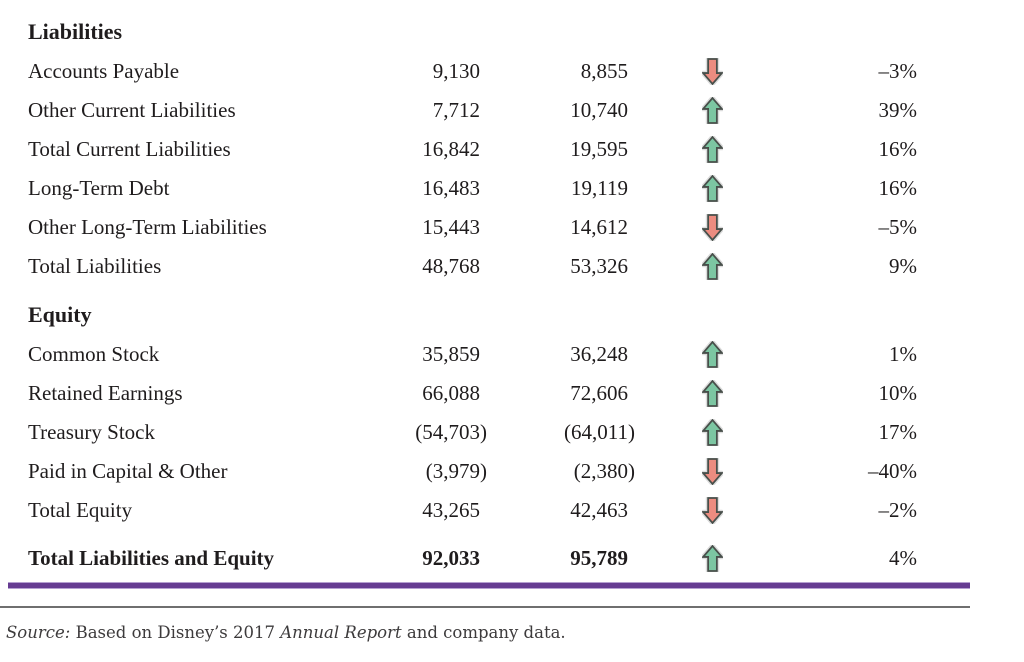 The width and height of the screenshot is (1024, 662). What do you see at coordinates (451, 432) in the screenshot?
I see `value-2016: (54,703)` at bounding box center [451, 432].